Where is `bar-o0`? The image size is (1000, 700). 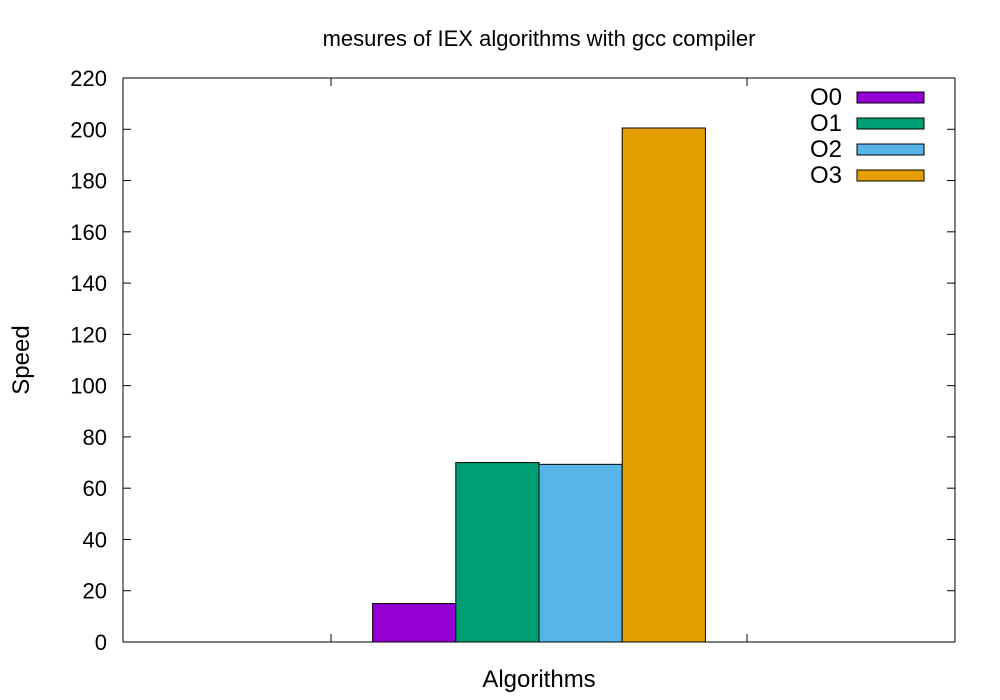
bar-o0 is located at coordinates (414, 623).